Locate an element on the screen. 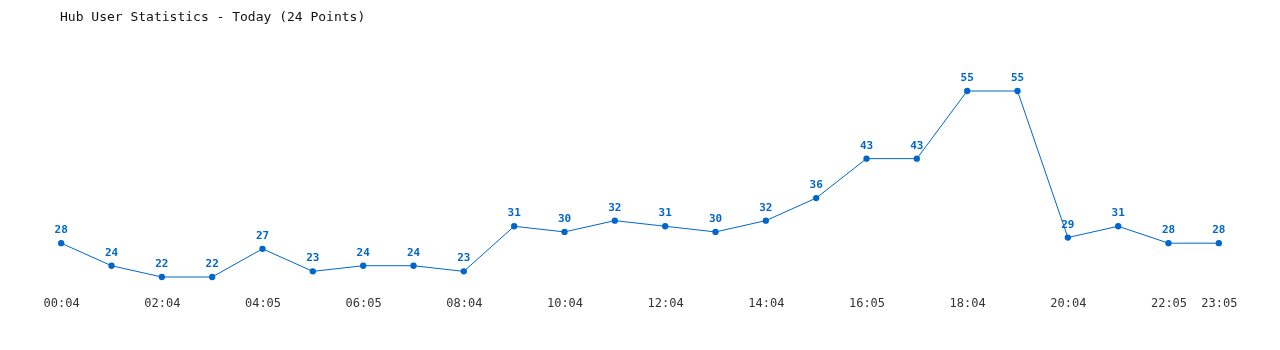 The width and height of the screenshot is (1280, 350). x-tick-label: 00:04 is located at coordinates (61, 302).